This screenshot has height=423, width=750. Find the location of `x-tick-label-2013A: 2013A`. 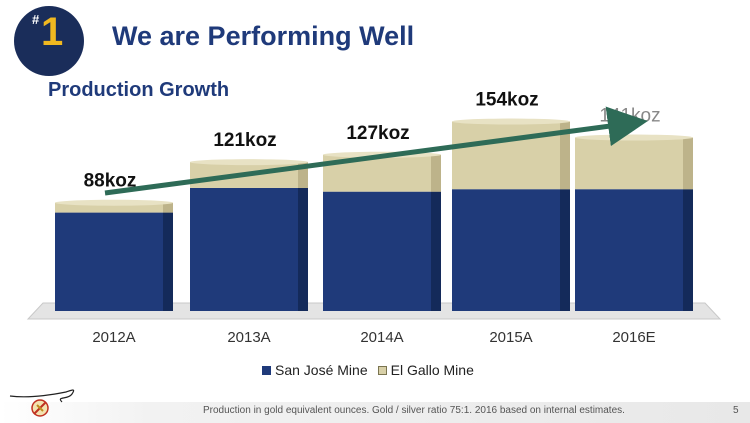

x-tick-label-2013A: 2013A is located at coordinates (248, 337).